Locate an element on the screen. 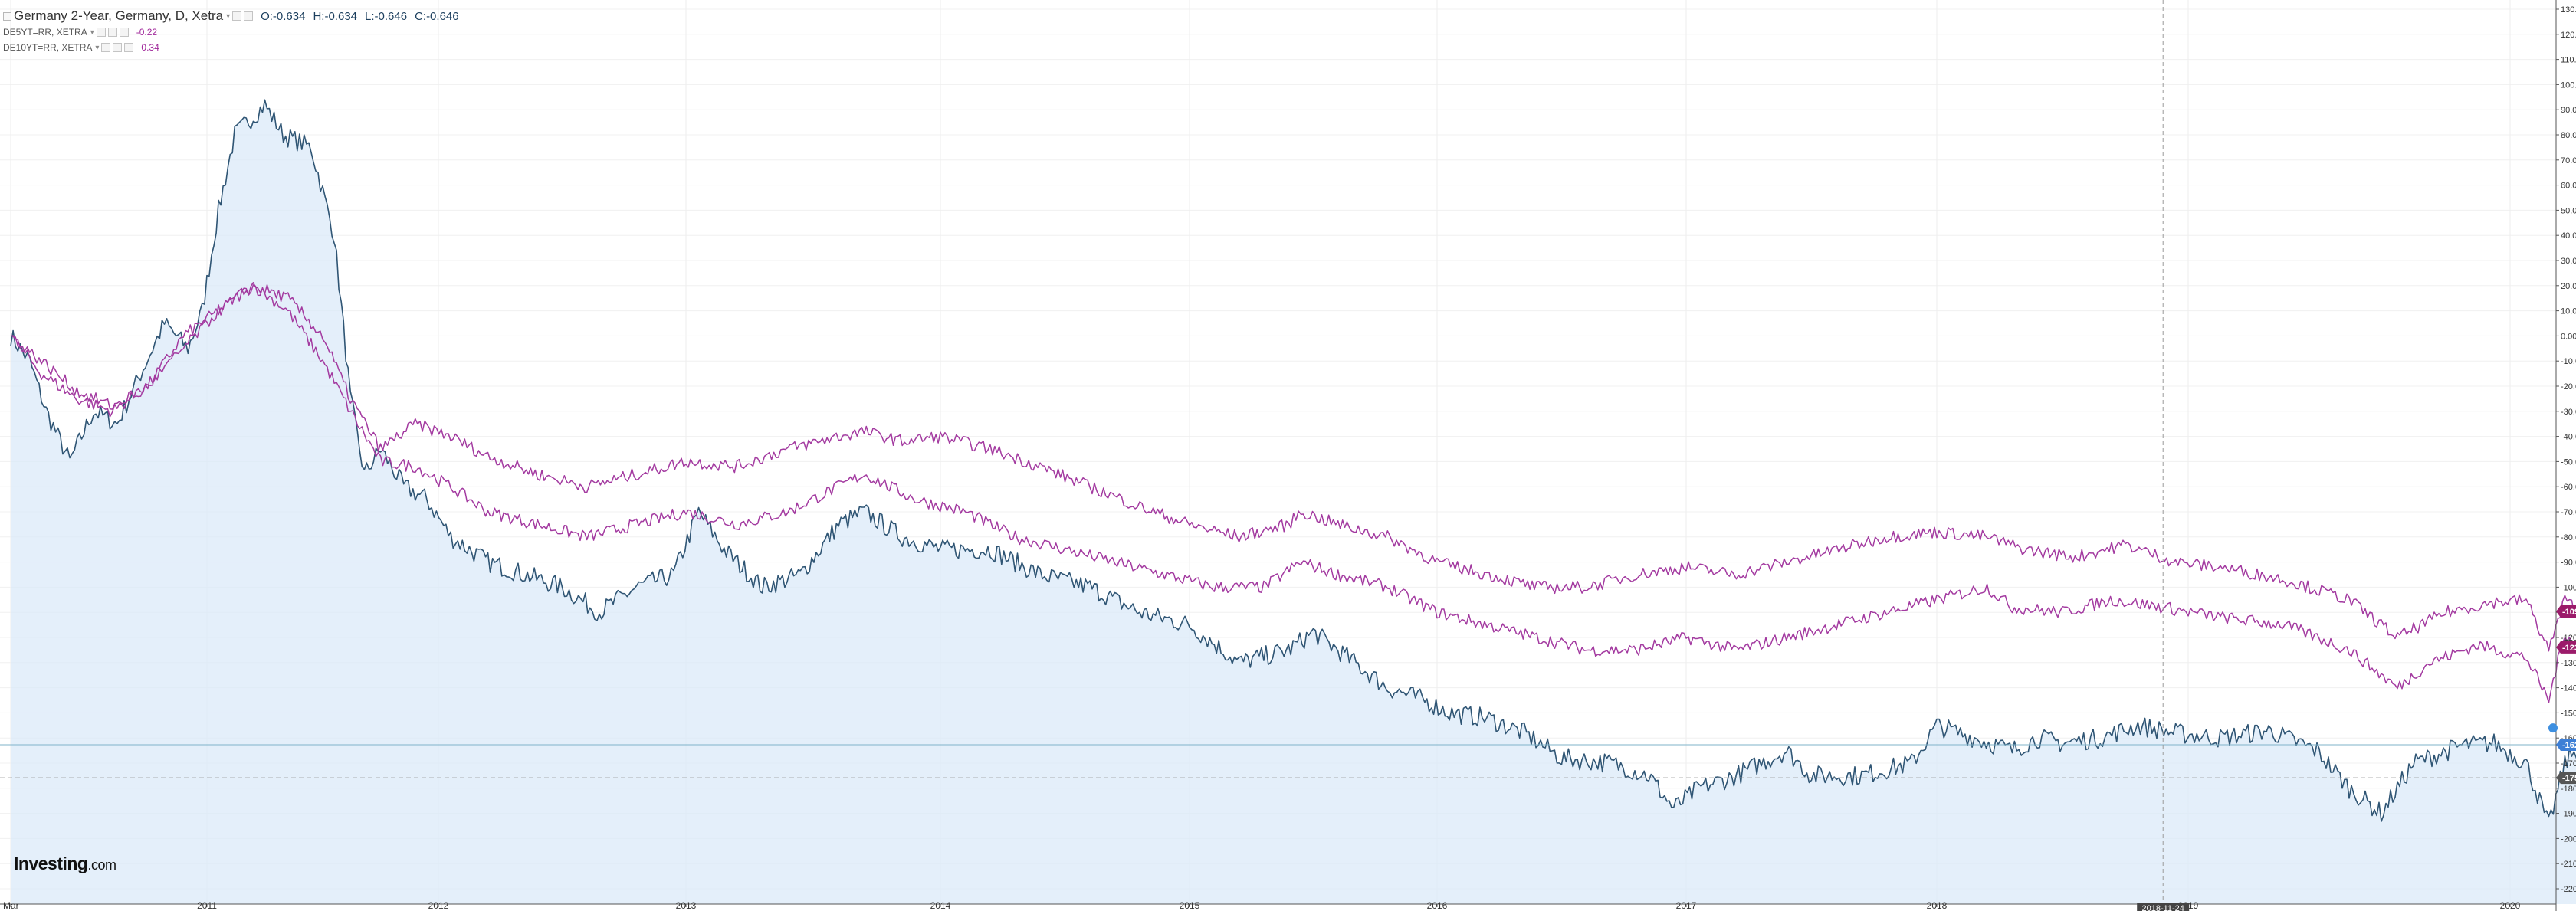 Image resolution: width=2576 pixels, height=911 pixels. ohlc-low: L:-0.646 is located at coordinates (386, 16).